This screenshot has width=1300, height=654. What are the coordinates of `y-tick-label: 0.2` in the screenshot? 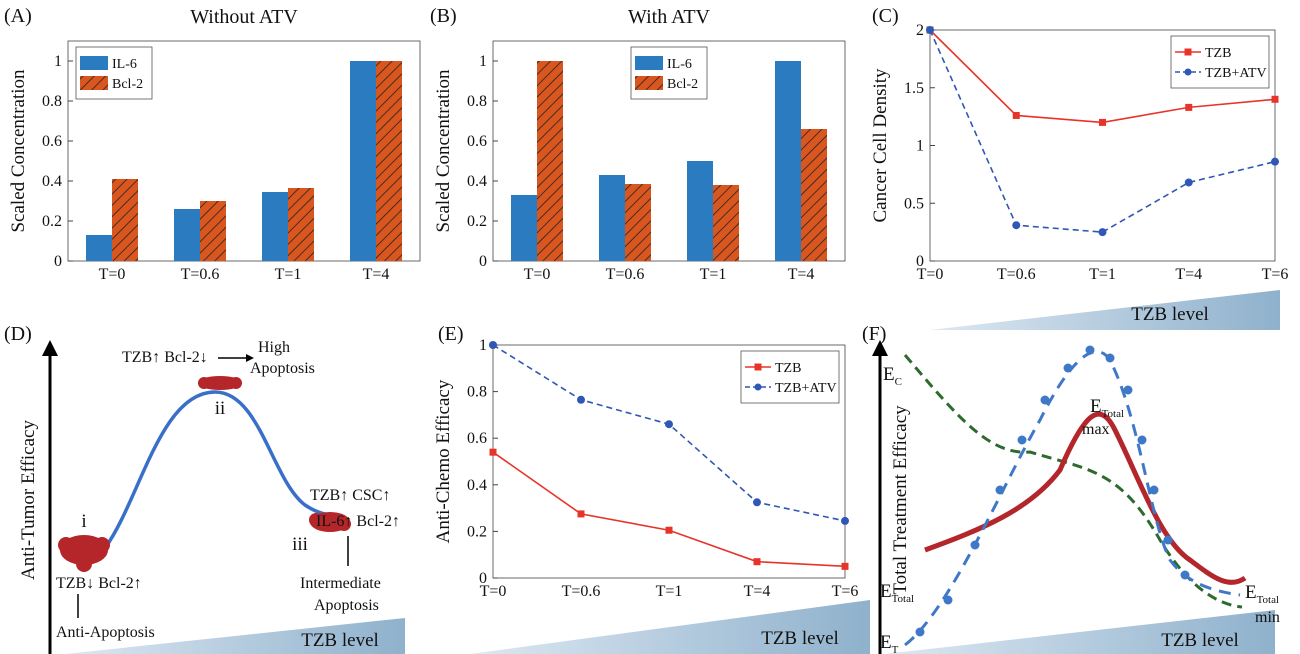 It's located at (477, 531).